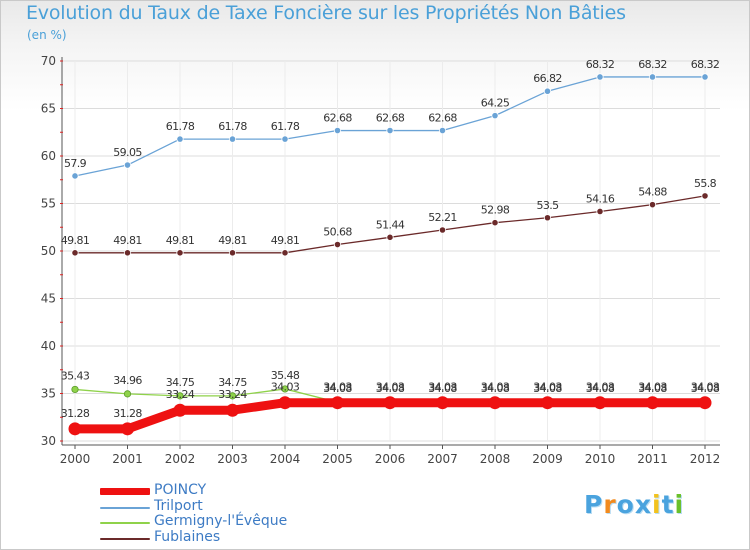 This screenshot has height=550, width=750. I want to click on data-label: 54.16, so click(600, 198).